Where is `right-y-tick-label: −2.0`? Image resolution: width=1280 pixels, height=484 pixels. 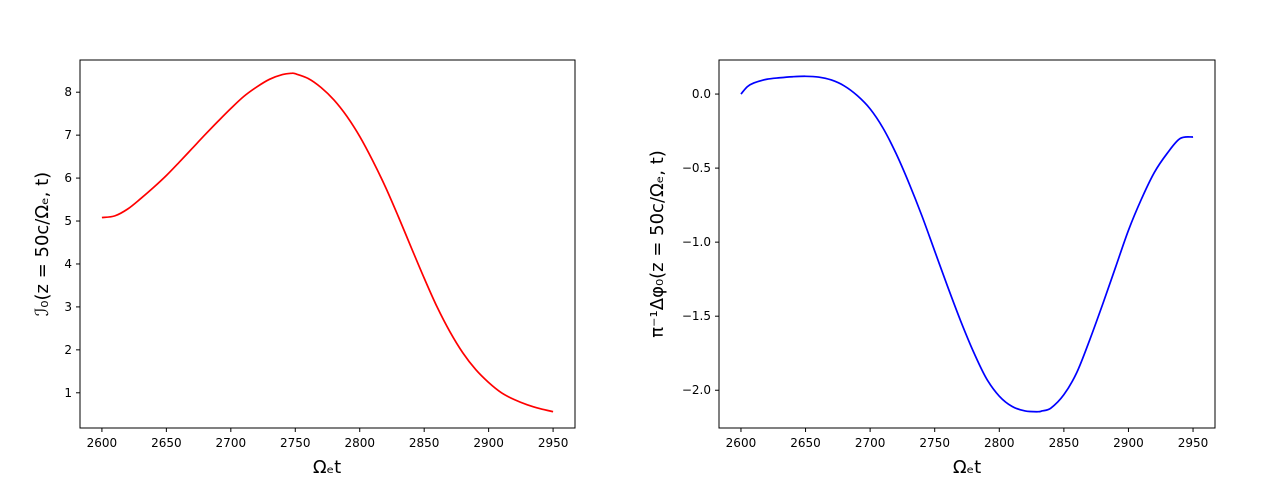
right-y-tick-label: −2.0 is located at coordinates (696, 390).